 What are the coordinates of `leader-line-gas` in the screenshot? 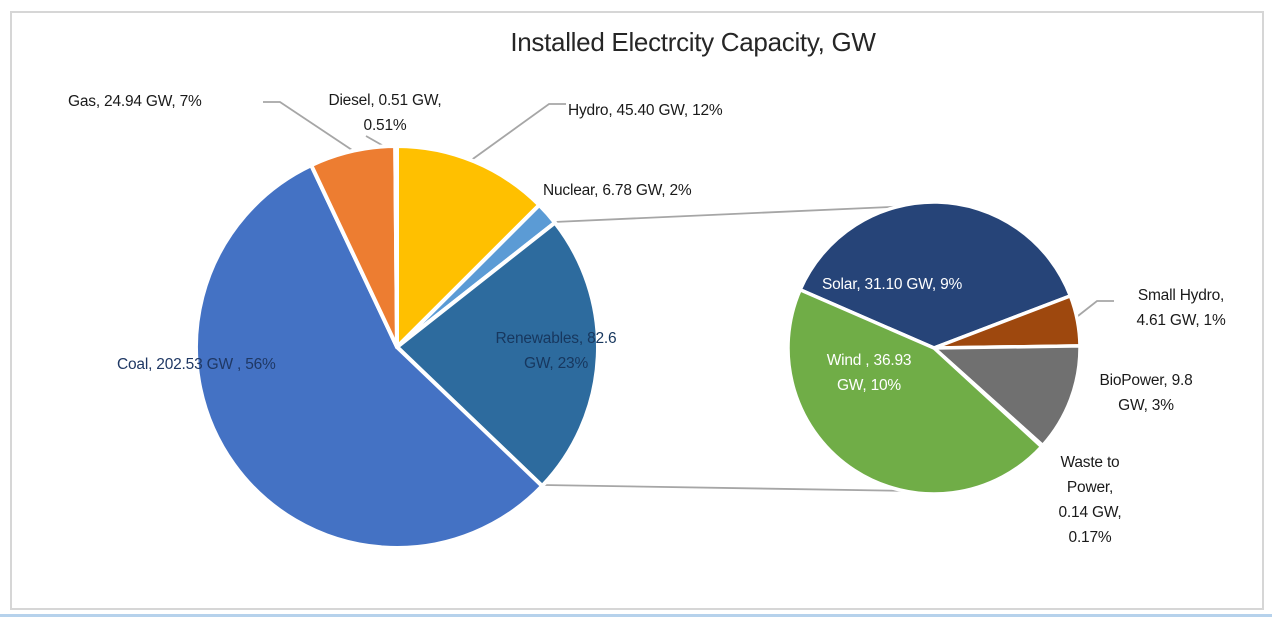 It's located at (308, 126).